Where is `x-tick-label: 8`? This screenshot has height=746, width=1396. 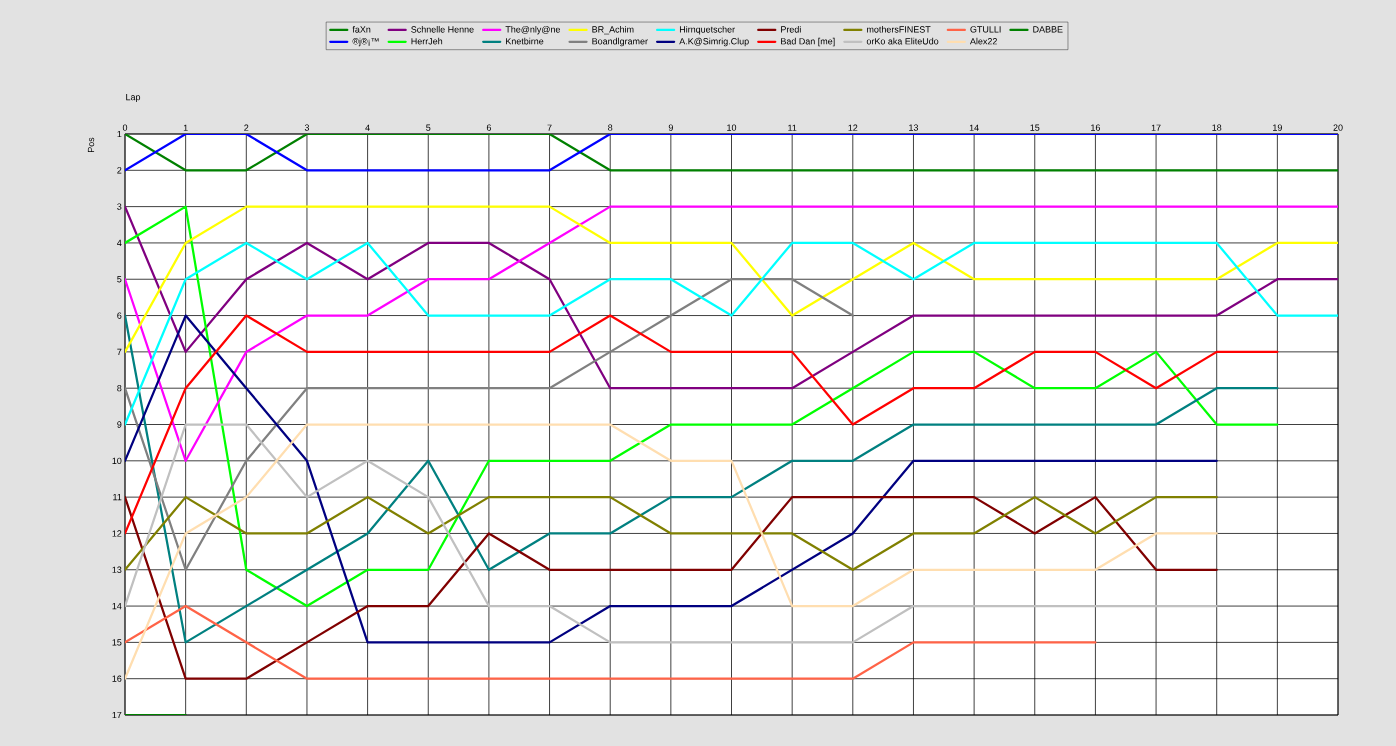
x-tick-label: 8 is located at coordinates (610, 127).